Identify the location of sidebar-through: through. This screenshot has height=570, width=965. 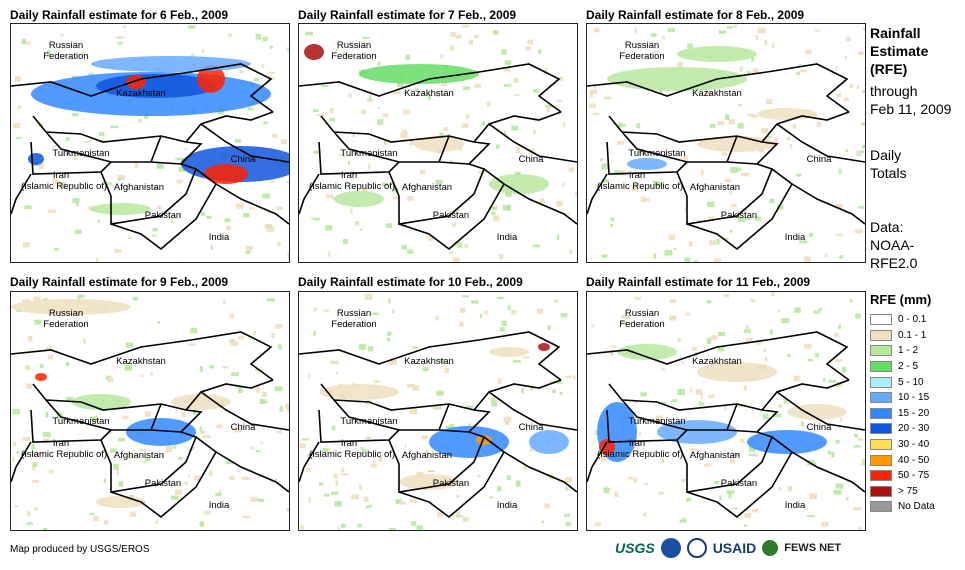
(894, 91).